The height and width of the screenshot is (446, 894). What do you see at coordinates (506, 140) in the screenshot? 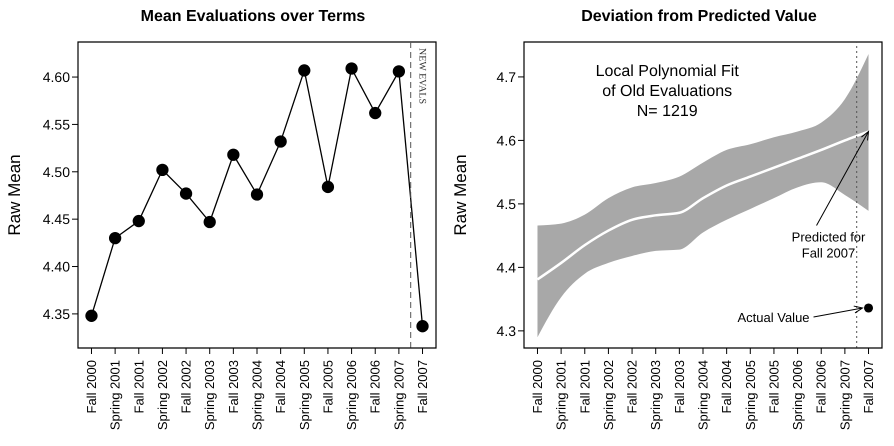
I see `y-tick-label: 4.6` at bounding box center [506, 140].